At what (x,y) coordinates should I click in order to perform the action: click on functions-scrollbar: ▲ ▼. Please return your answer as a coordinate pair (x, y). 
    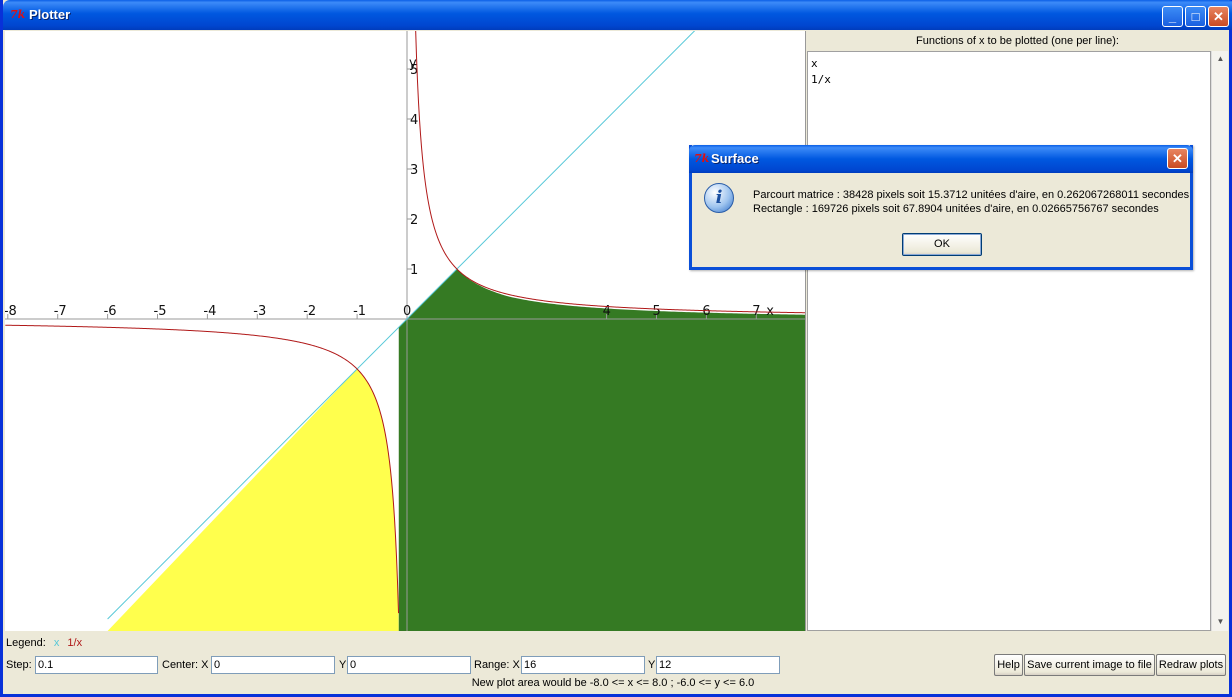
    Looking at the image, I should click on (1219, 341).